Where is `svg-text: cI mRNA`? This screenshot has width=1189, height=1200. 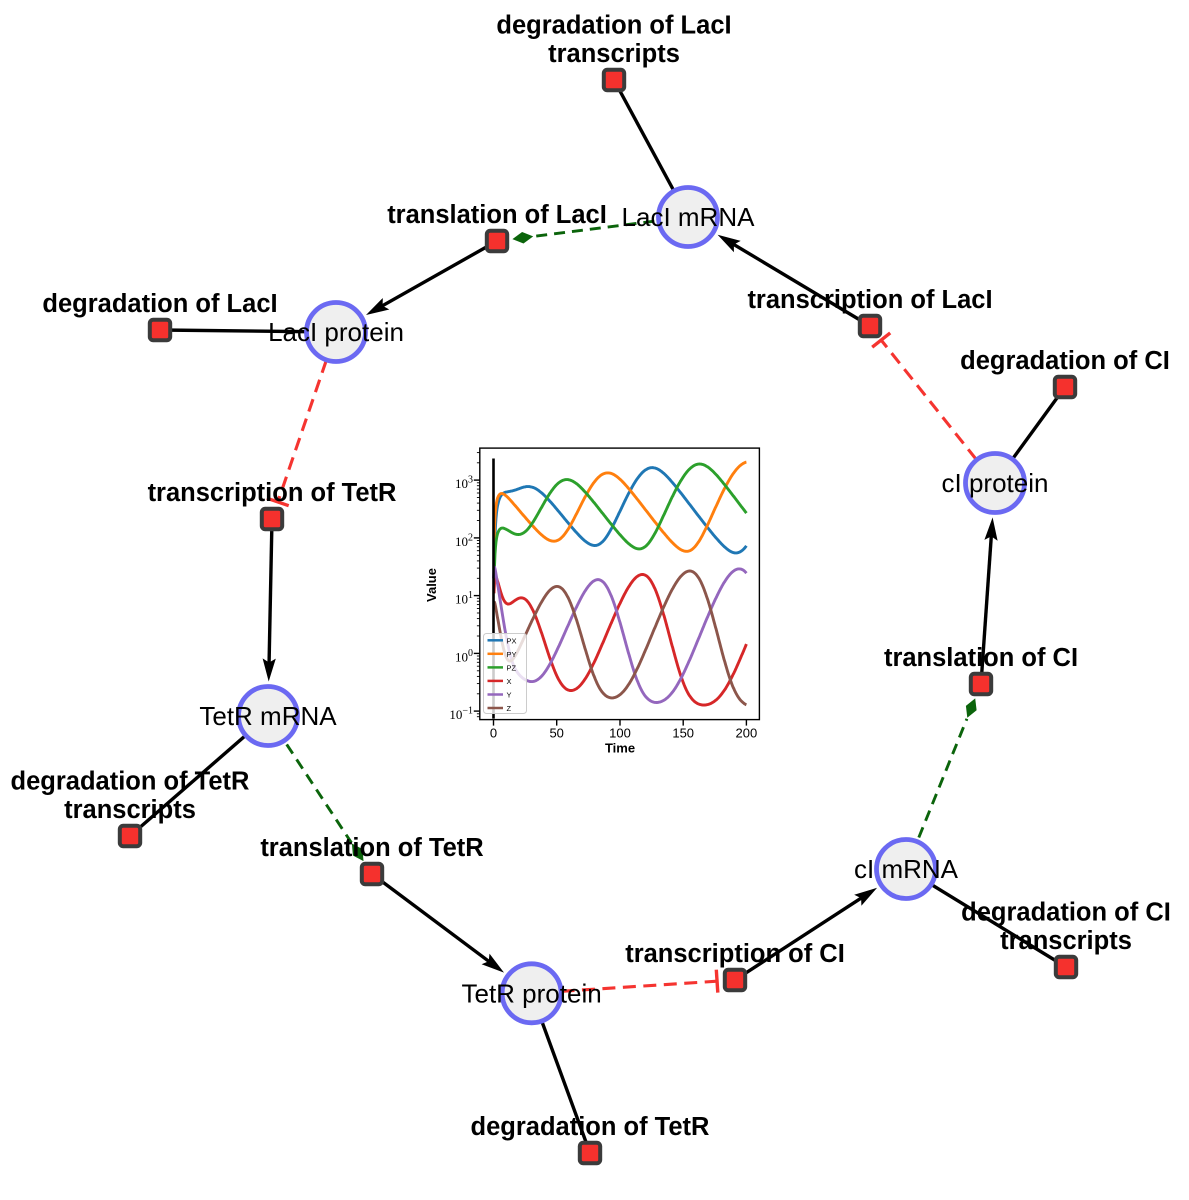
svg-text: cI mRNA is located at coordinates (906, 869).